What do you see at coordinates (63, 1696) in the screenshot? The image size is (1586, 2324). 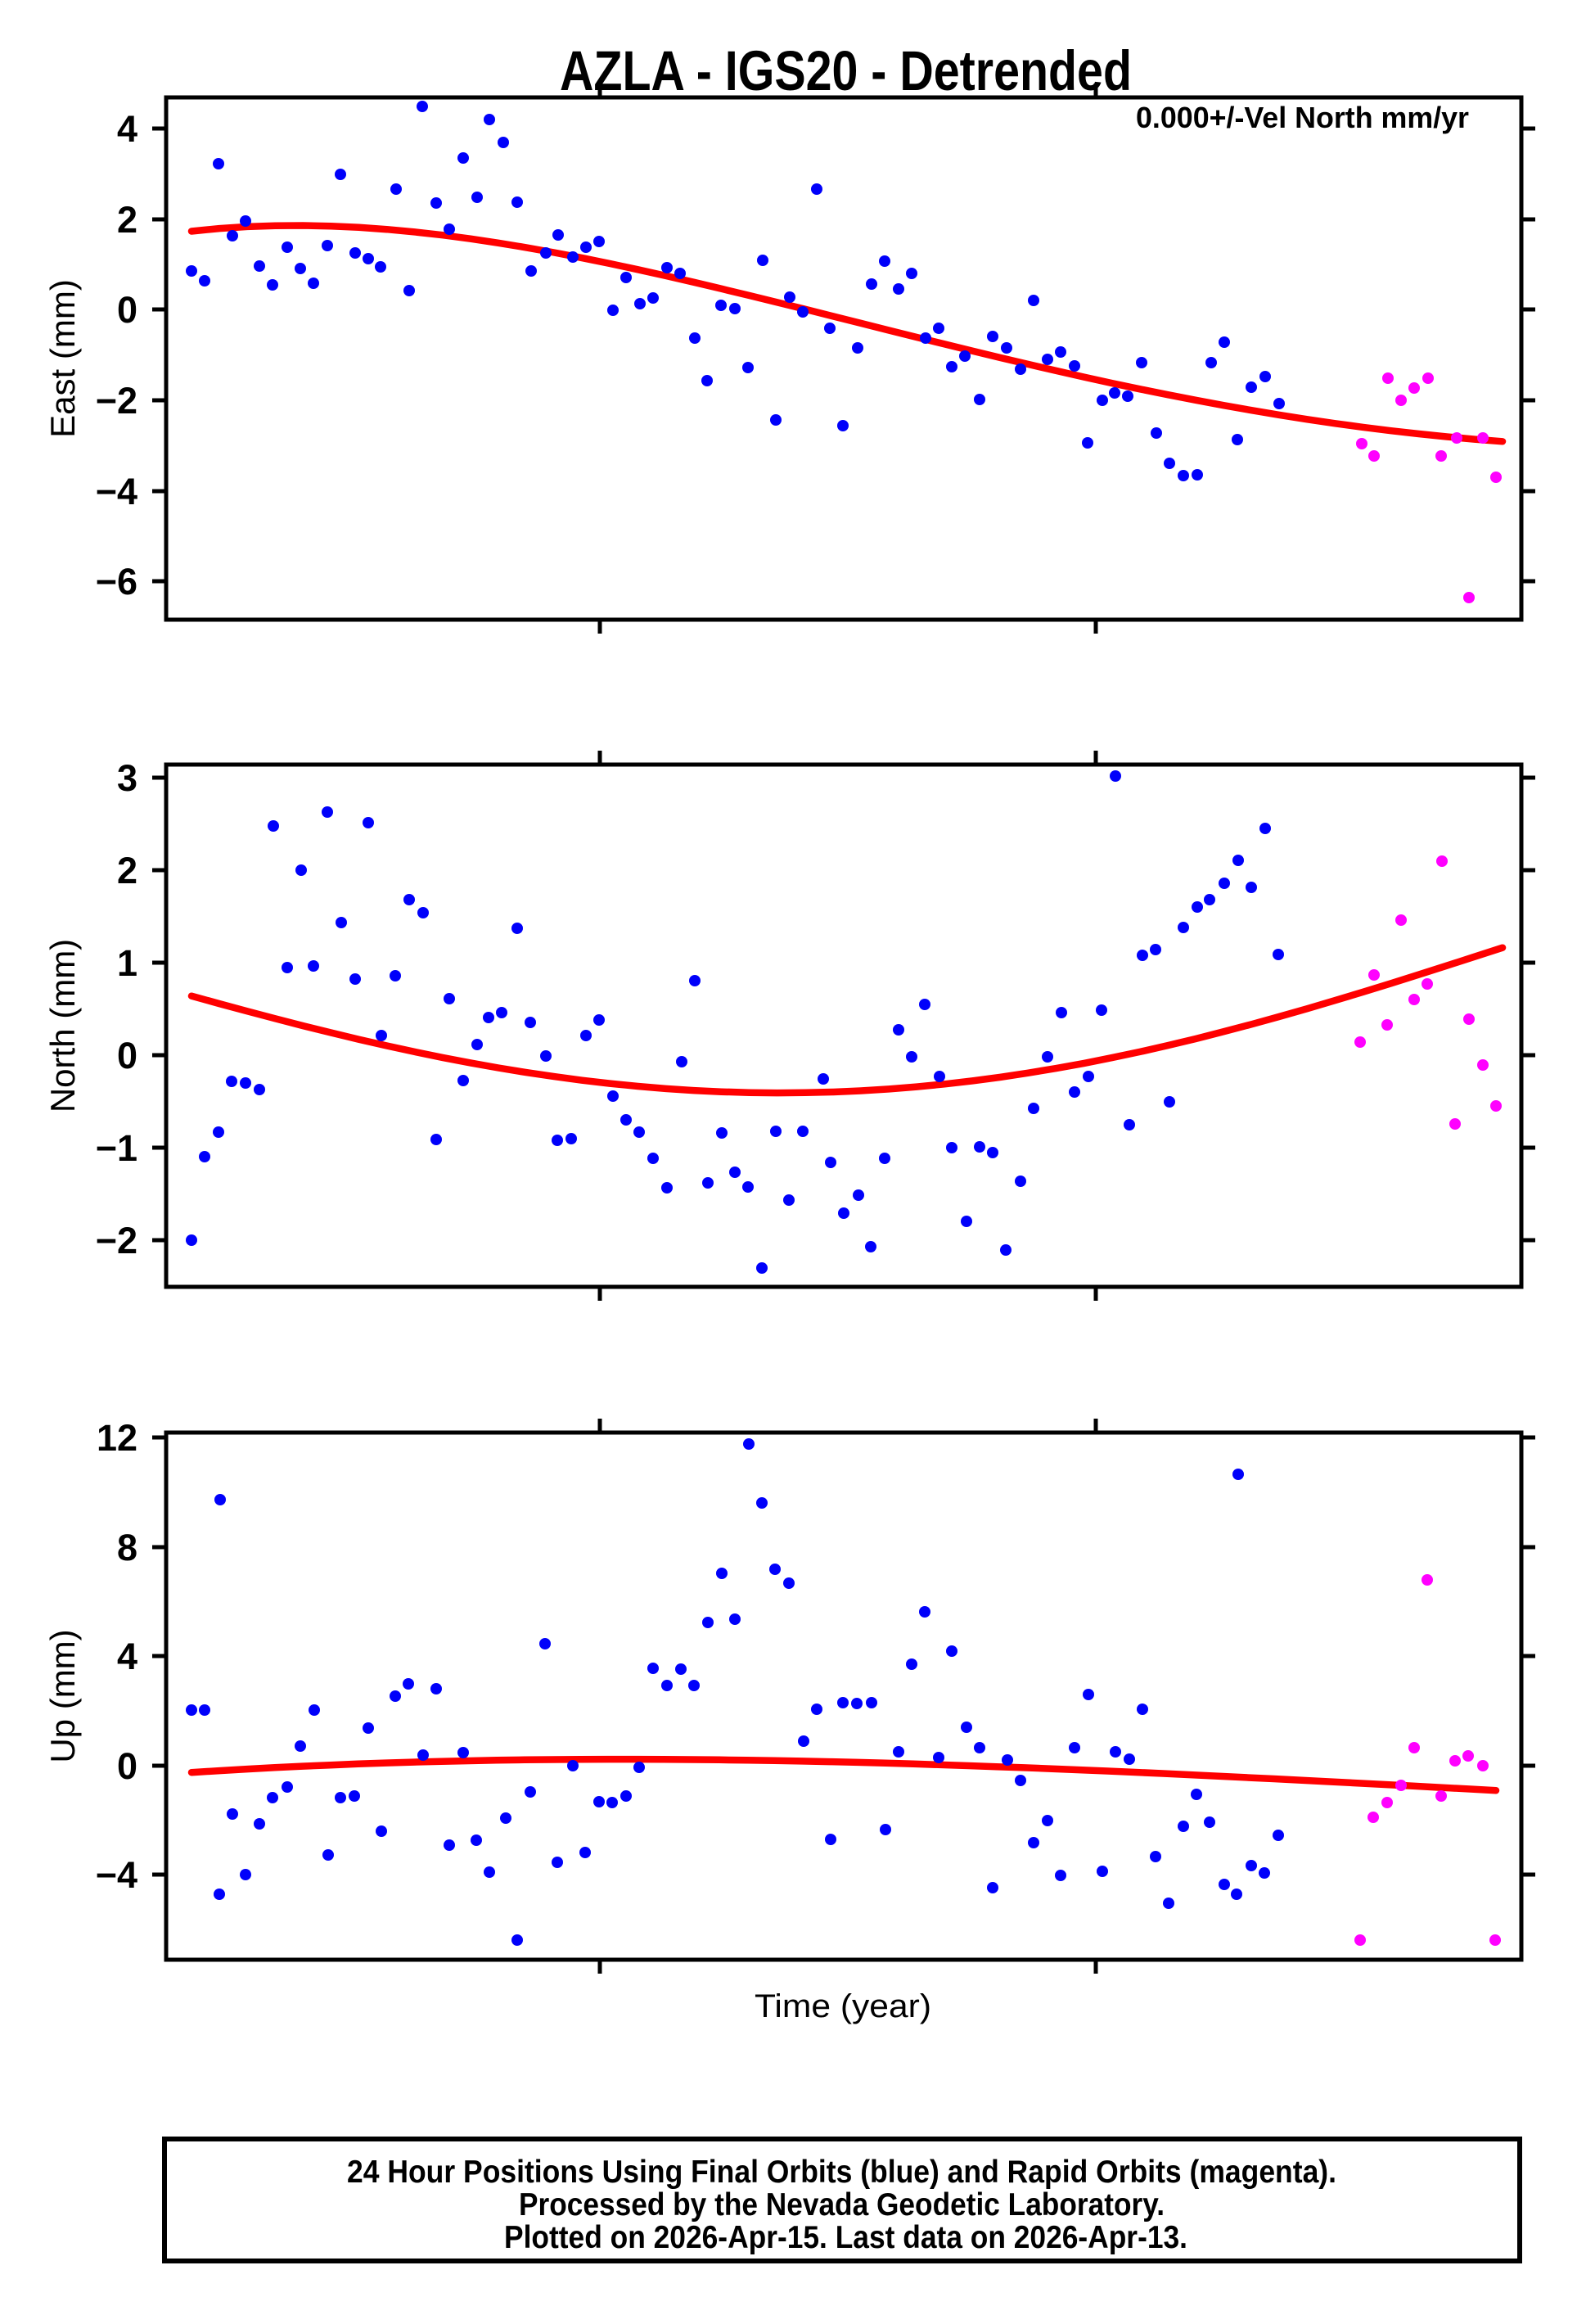 I see `svg-text: Up (mm)` at bounding box center [63, 1696].